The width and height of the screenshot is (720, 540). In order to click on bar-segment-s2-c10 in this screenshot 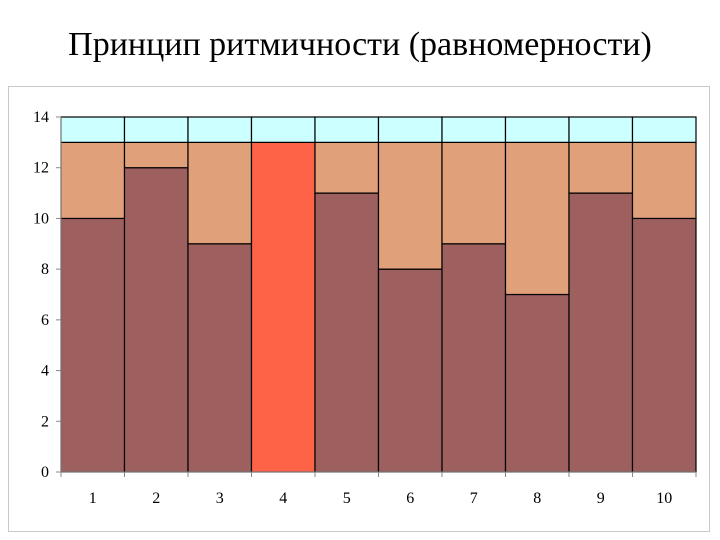, I will do `click(664, 180)`.